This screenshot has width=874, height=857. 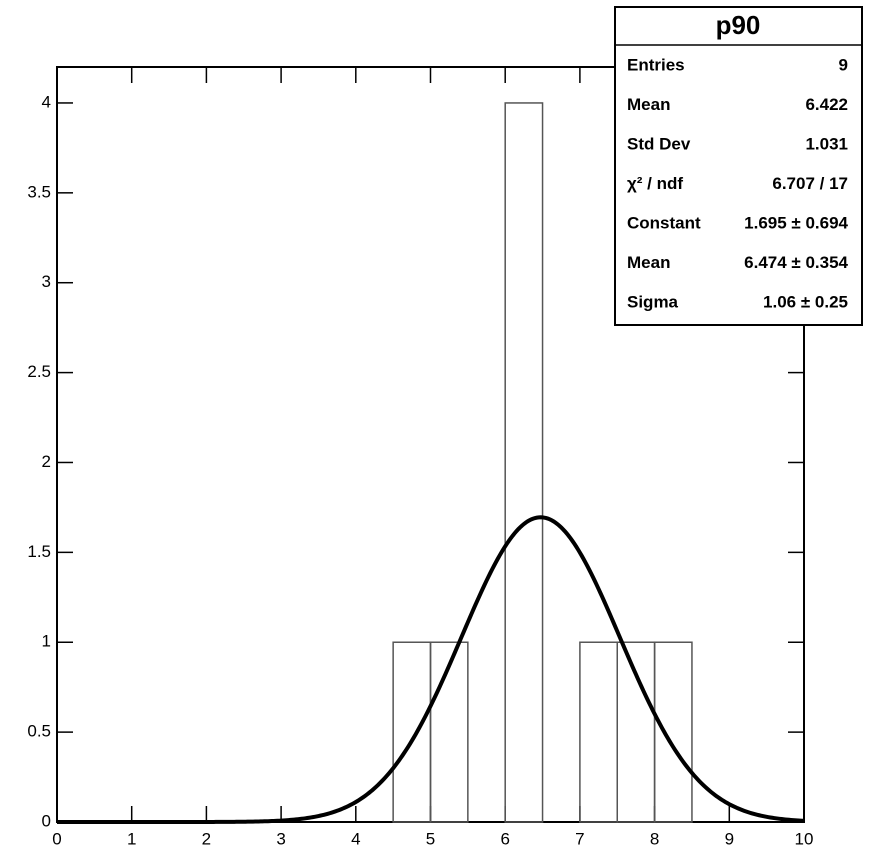 I want to click on stats-value: 6.422, so click(x=826, y=104).